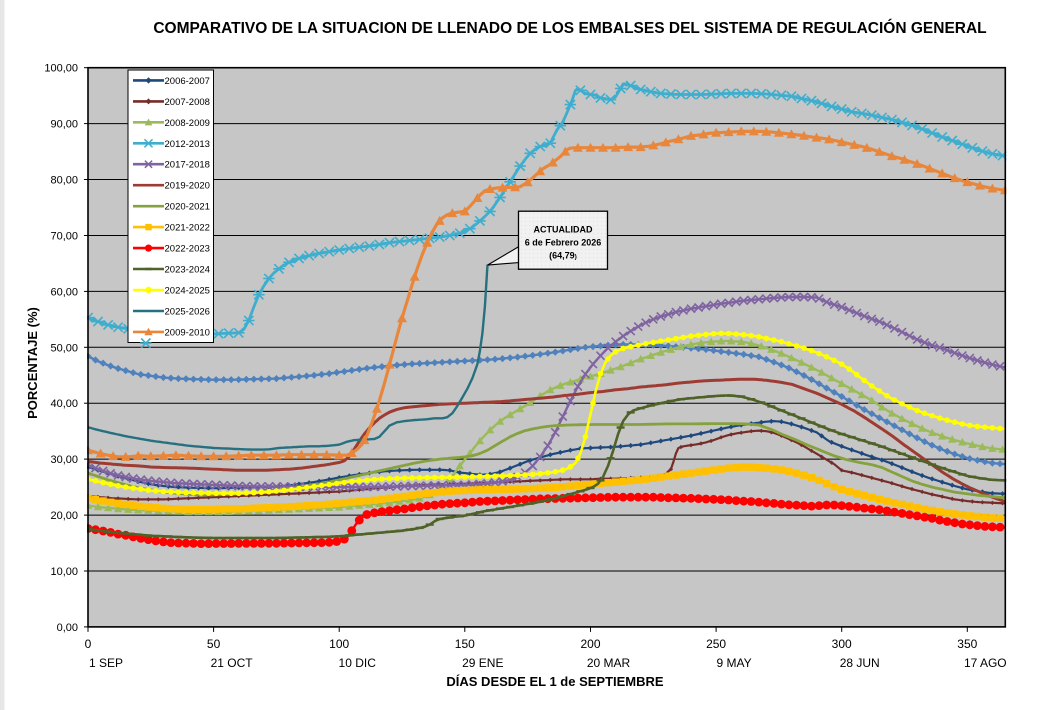  Describe the element at coordinates (734, 663) in the screenshot. I see `svg-text: 9 MAY` at that location.